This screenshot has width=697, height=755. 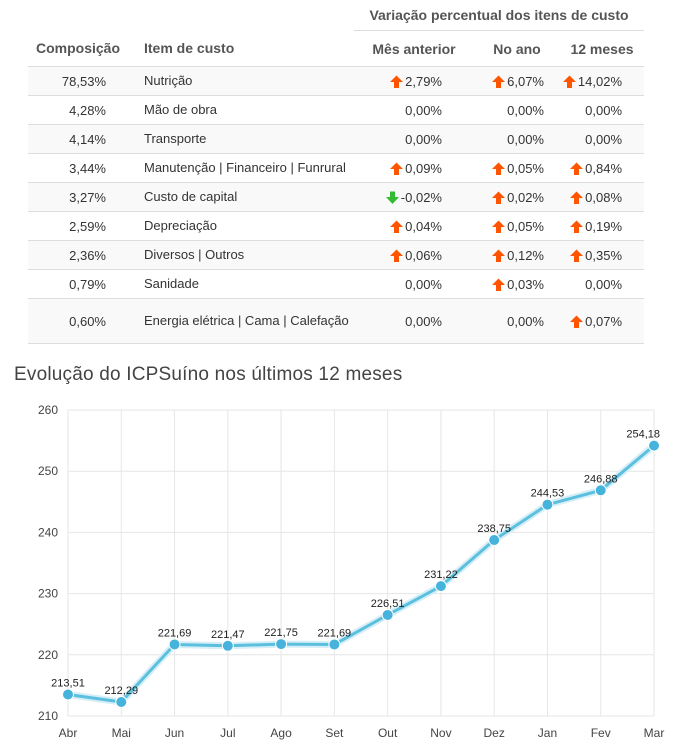 I want to click on composition-cell: 3,27%, so click(x=82, y=197).